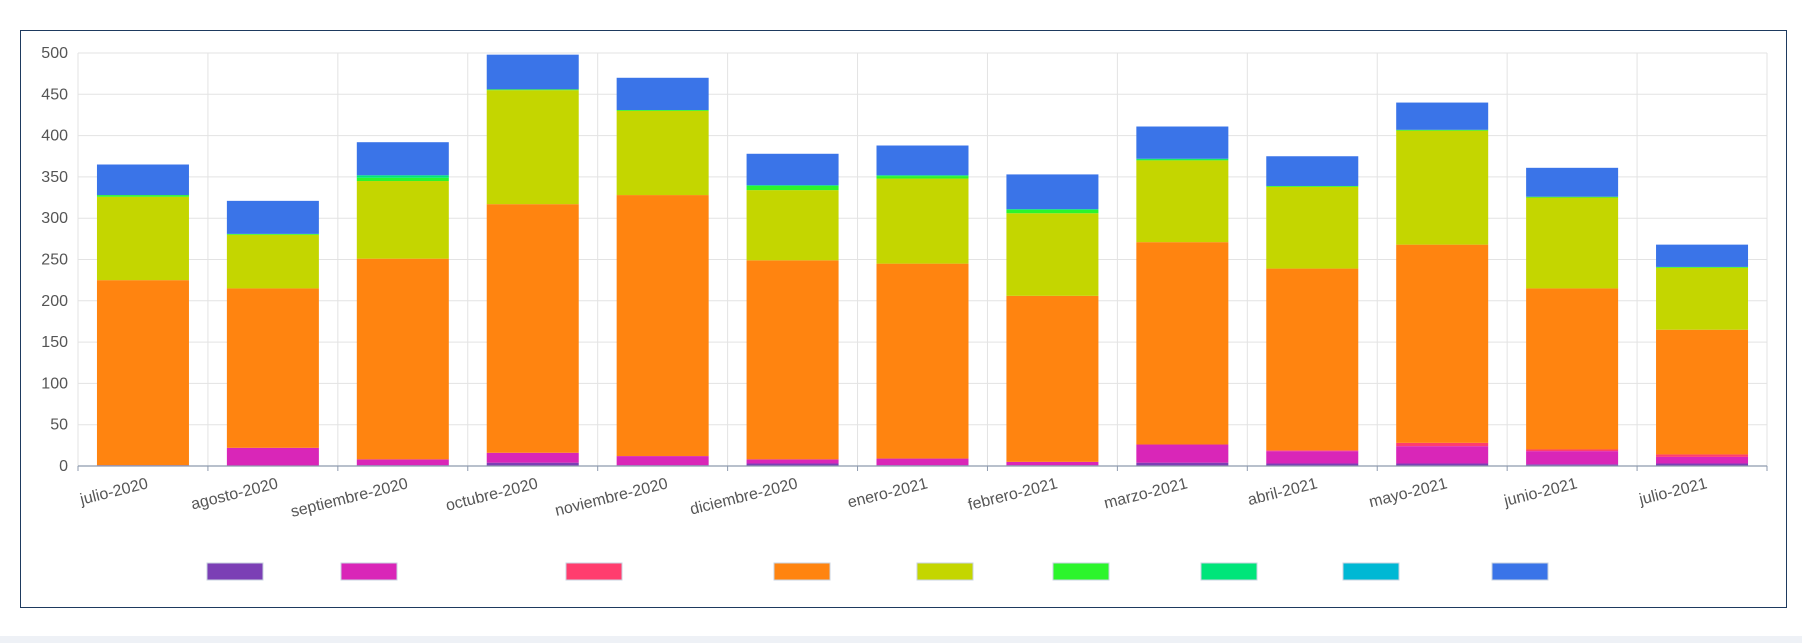 The width and height of the screenshot is (1802, 643). I want to click on axes, so click(922, 468).